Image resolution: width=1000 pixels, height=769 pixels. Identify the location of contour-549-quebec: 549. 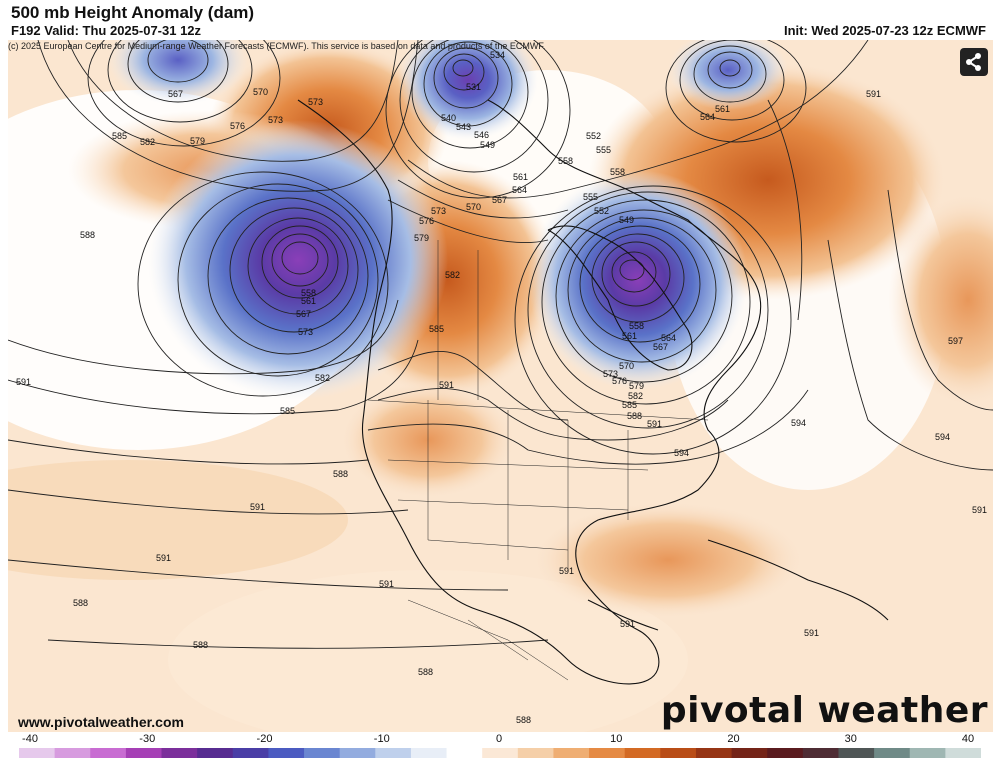
(626, 220).